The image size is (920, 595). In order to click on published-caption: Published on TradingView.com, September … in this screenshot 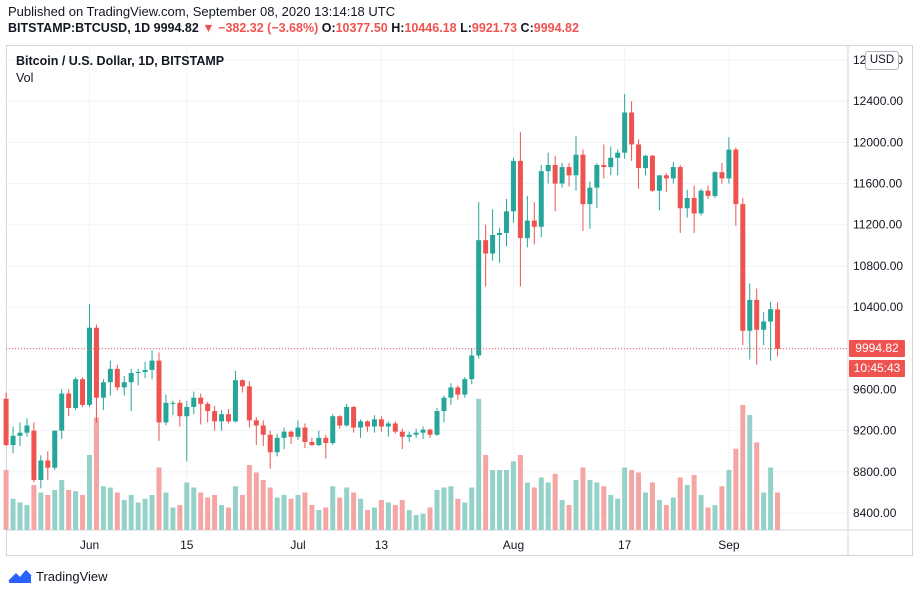, I will do `click(202, 11)`.